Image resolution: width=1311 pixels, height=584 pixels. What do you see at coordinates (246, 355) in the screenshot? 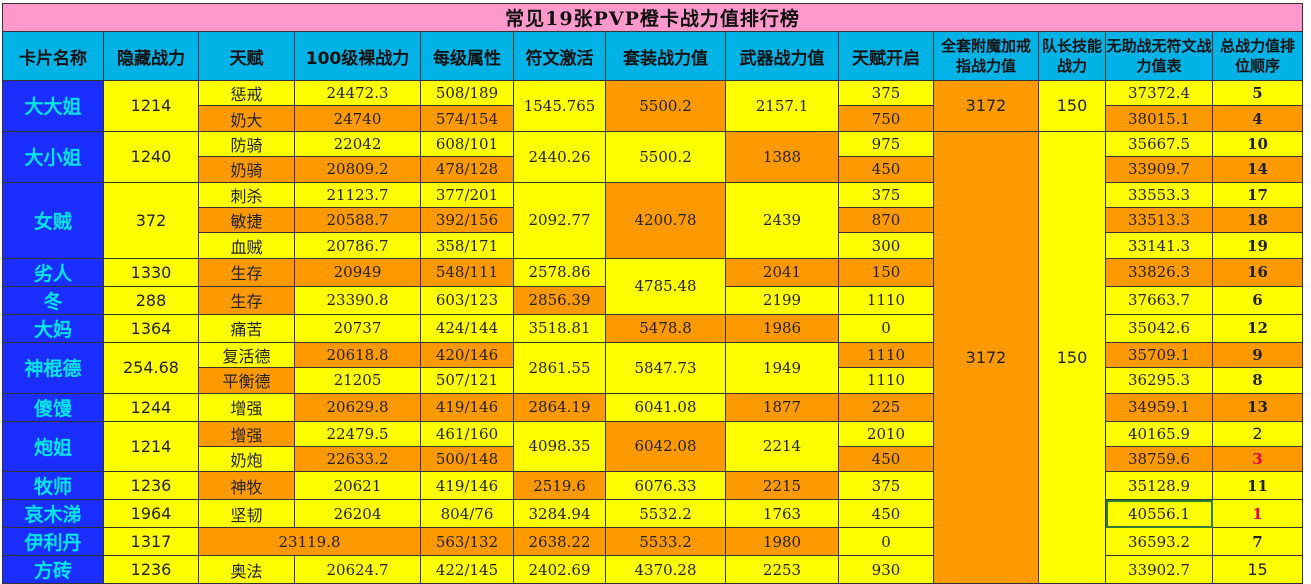
I see `talent-cell: 复活德` at bounding box center [246, 355].